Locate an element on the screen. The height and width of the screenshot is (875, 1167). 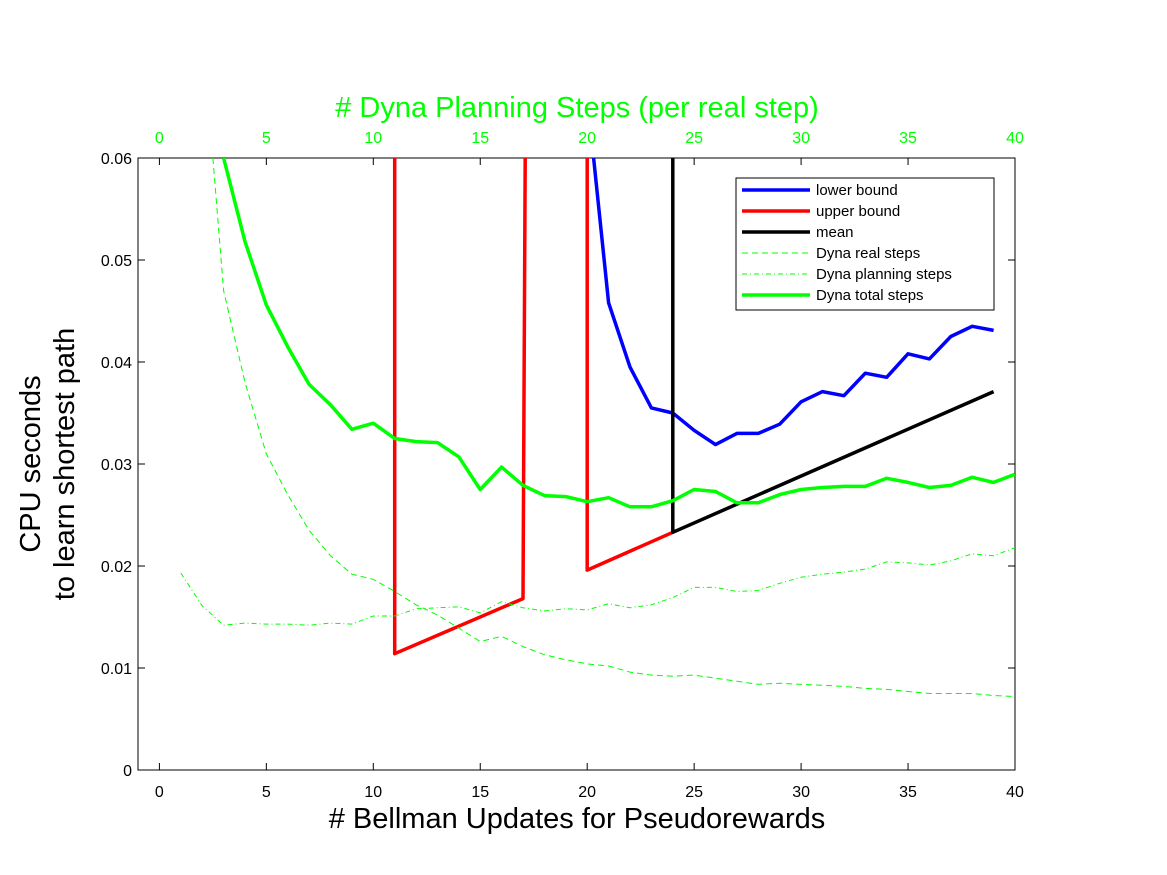
series-line-dyna-planning-steps is located at coordinates (597, 586).